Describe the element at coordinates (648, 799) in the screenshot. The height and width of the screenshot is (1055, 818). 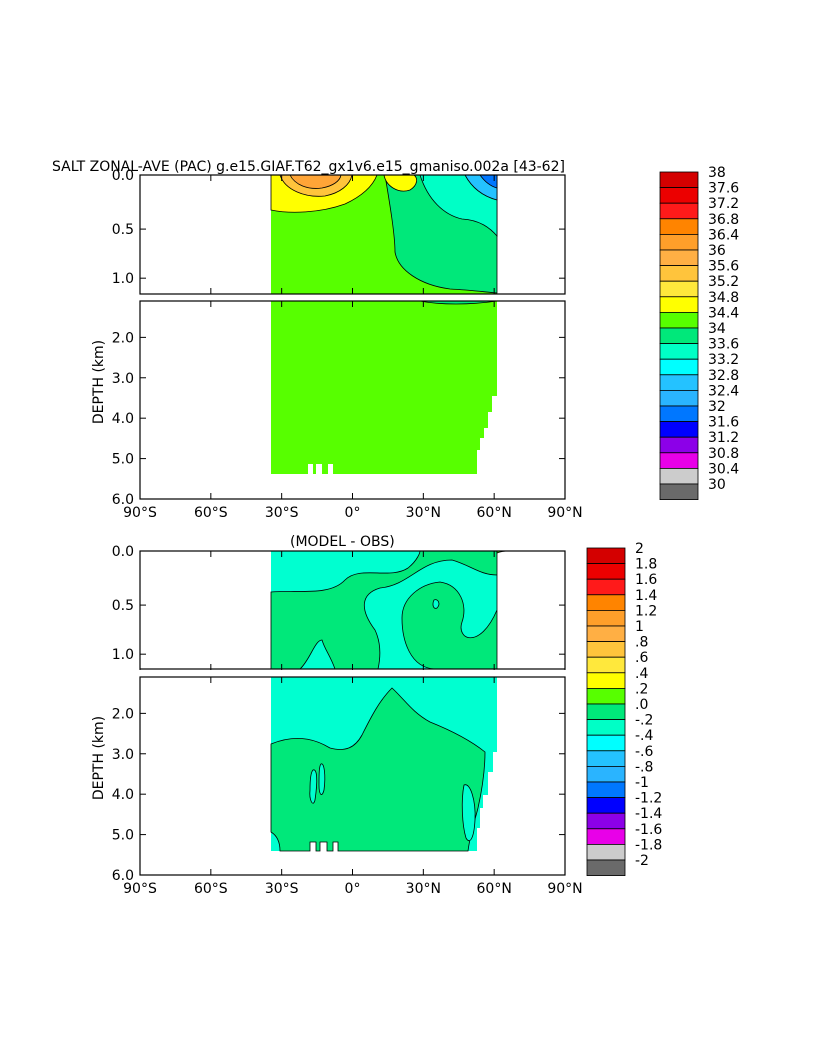
I see `colorbar-label: -1.2` at that location.